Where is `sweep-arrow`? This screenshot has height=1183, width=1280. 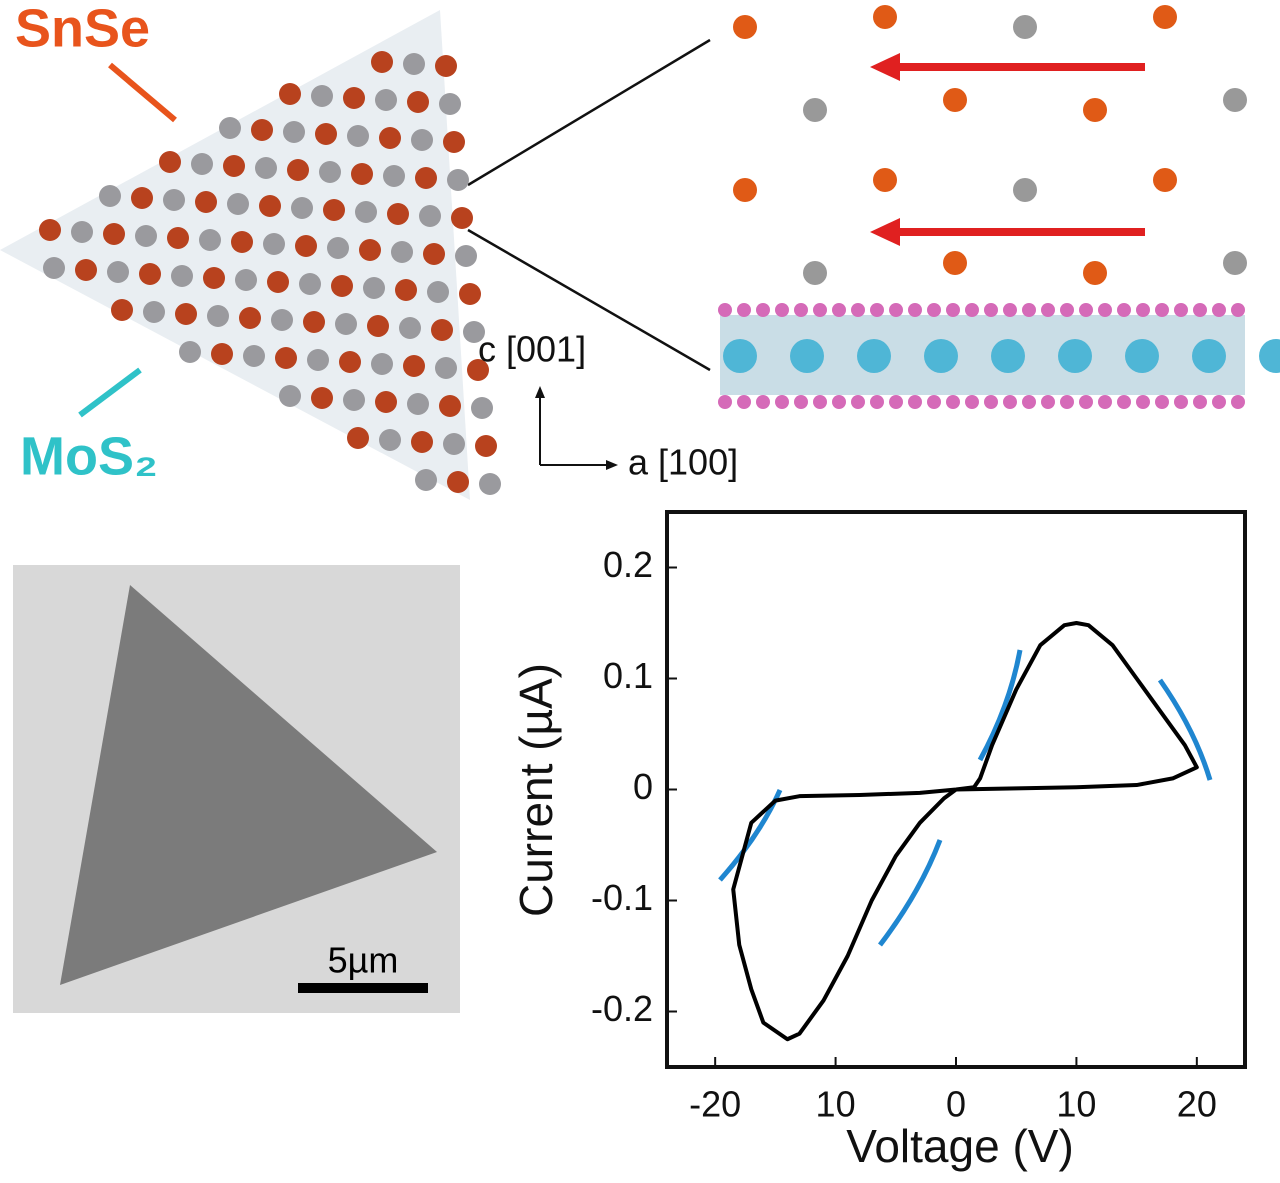
sweep-arrow is located at coordinates (910, 893).